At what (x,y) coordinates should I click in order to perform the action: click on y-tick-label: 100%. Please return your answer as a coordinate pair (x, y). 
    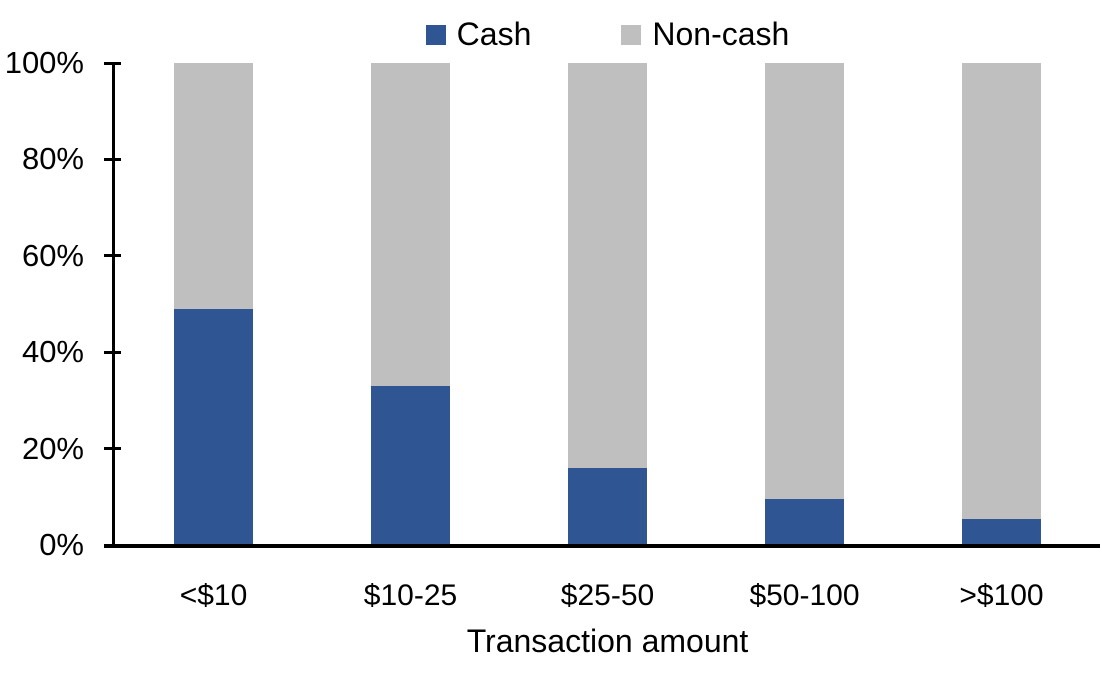
    Looking at the image, I should click on (44, 62).